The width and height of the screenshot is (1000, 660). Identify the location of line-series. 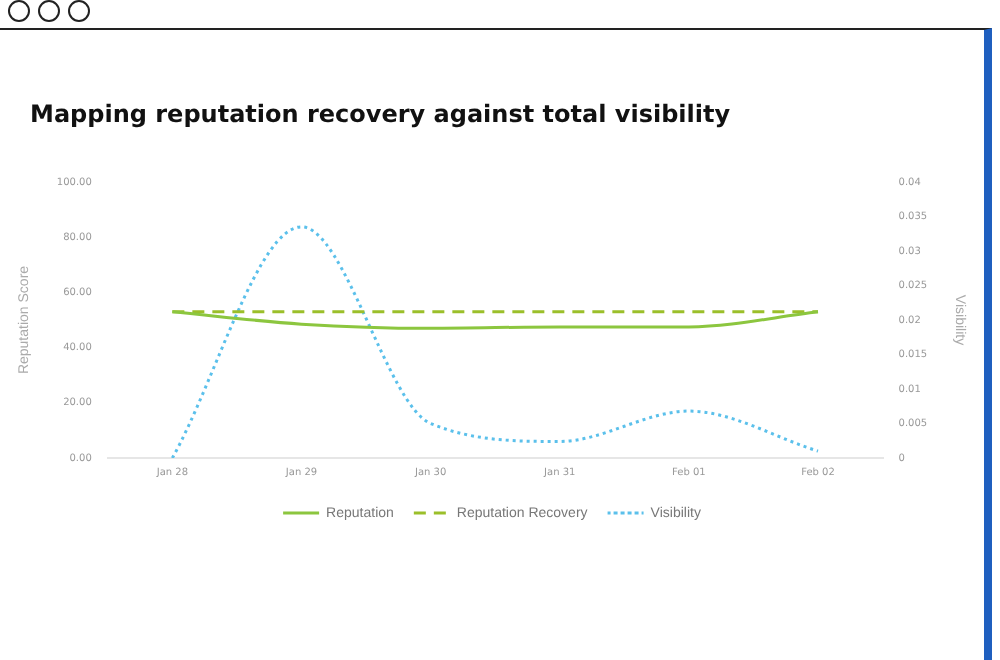
(495, 320).